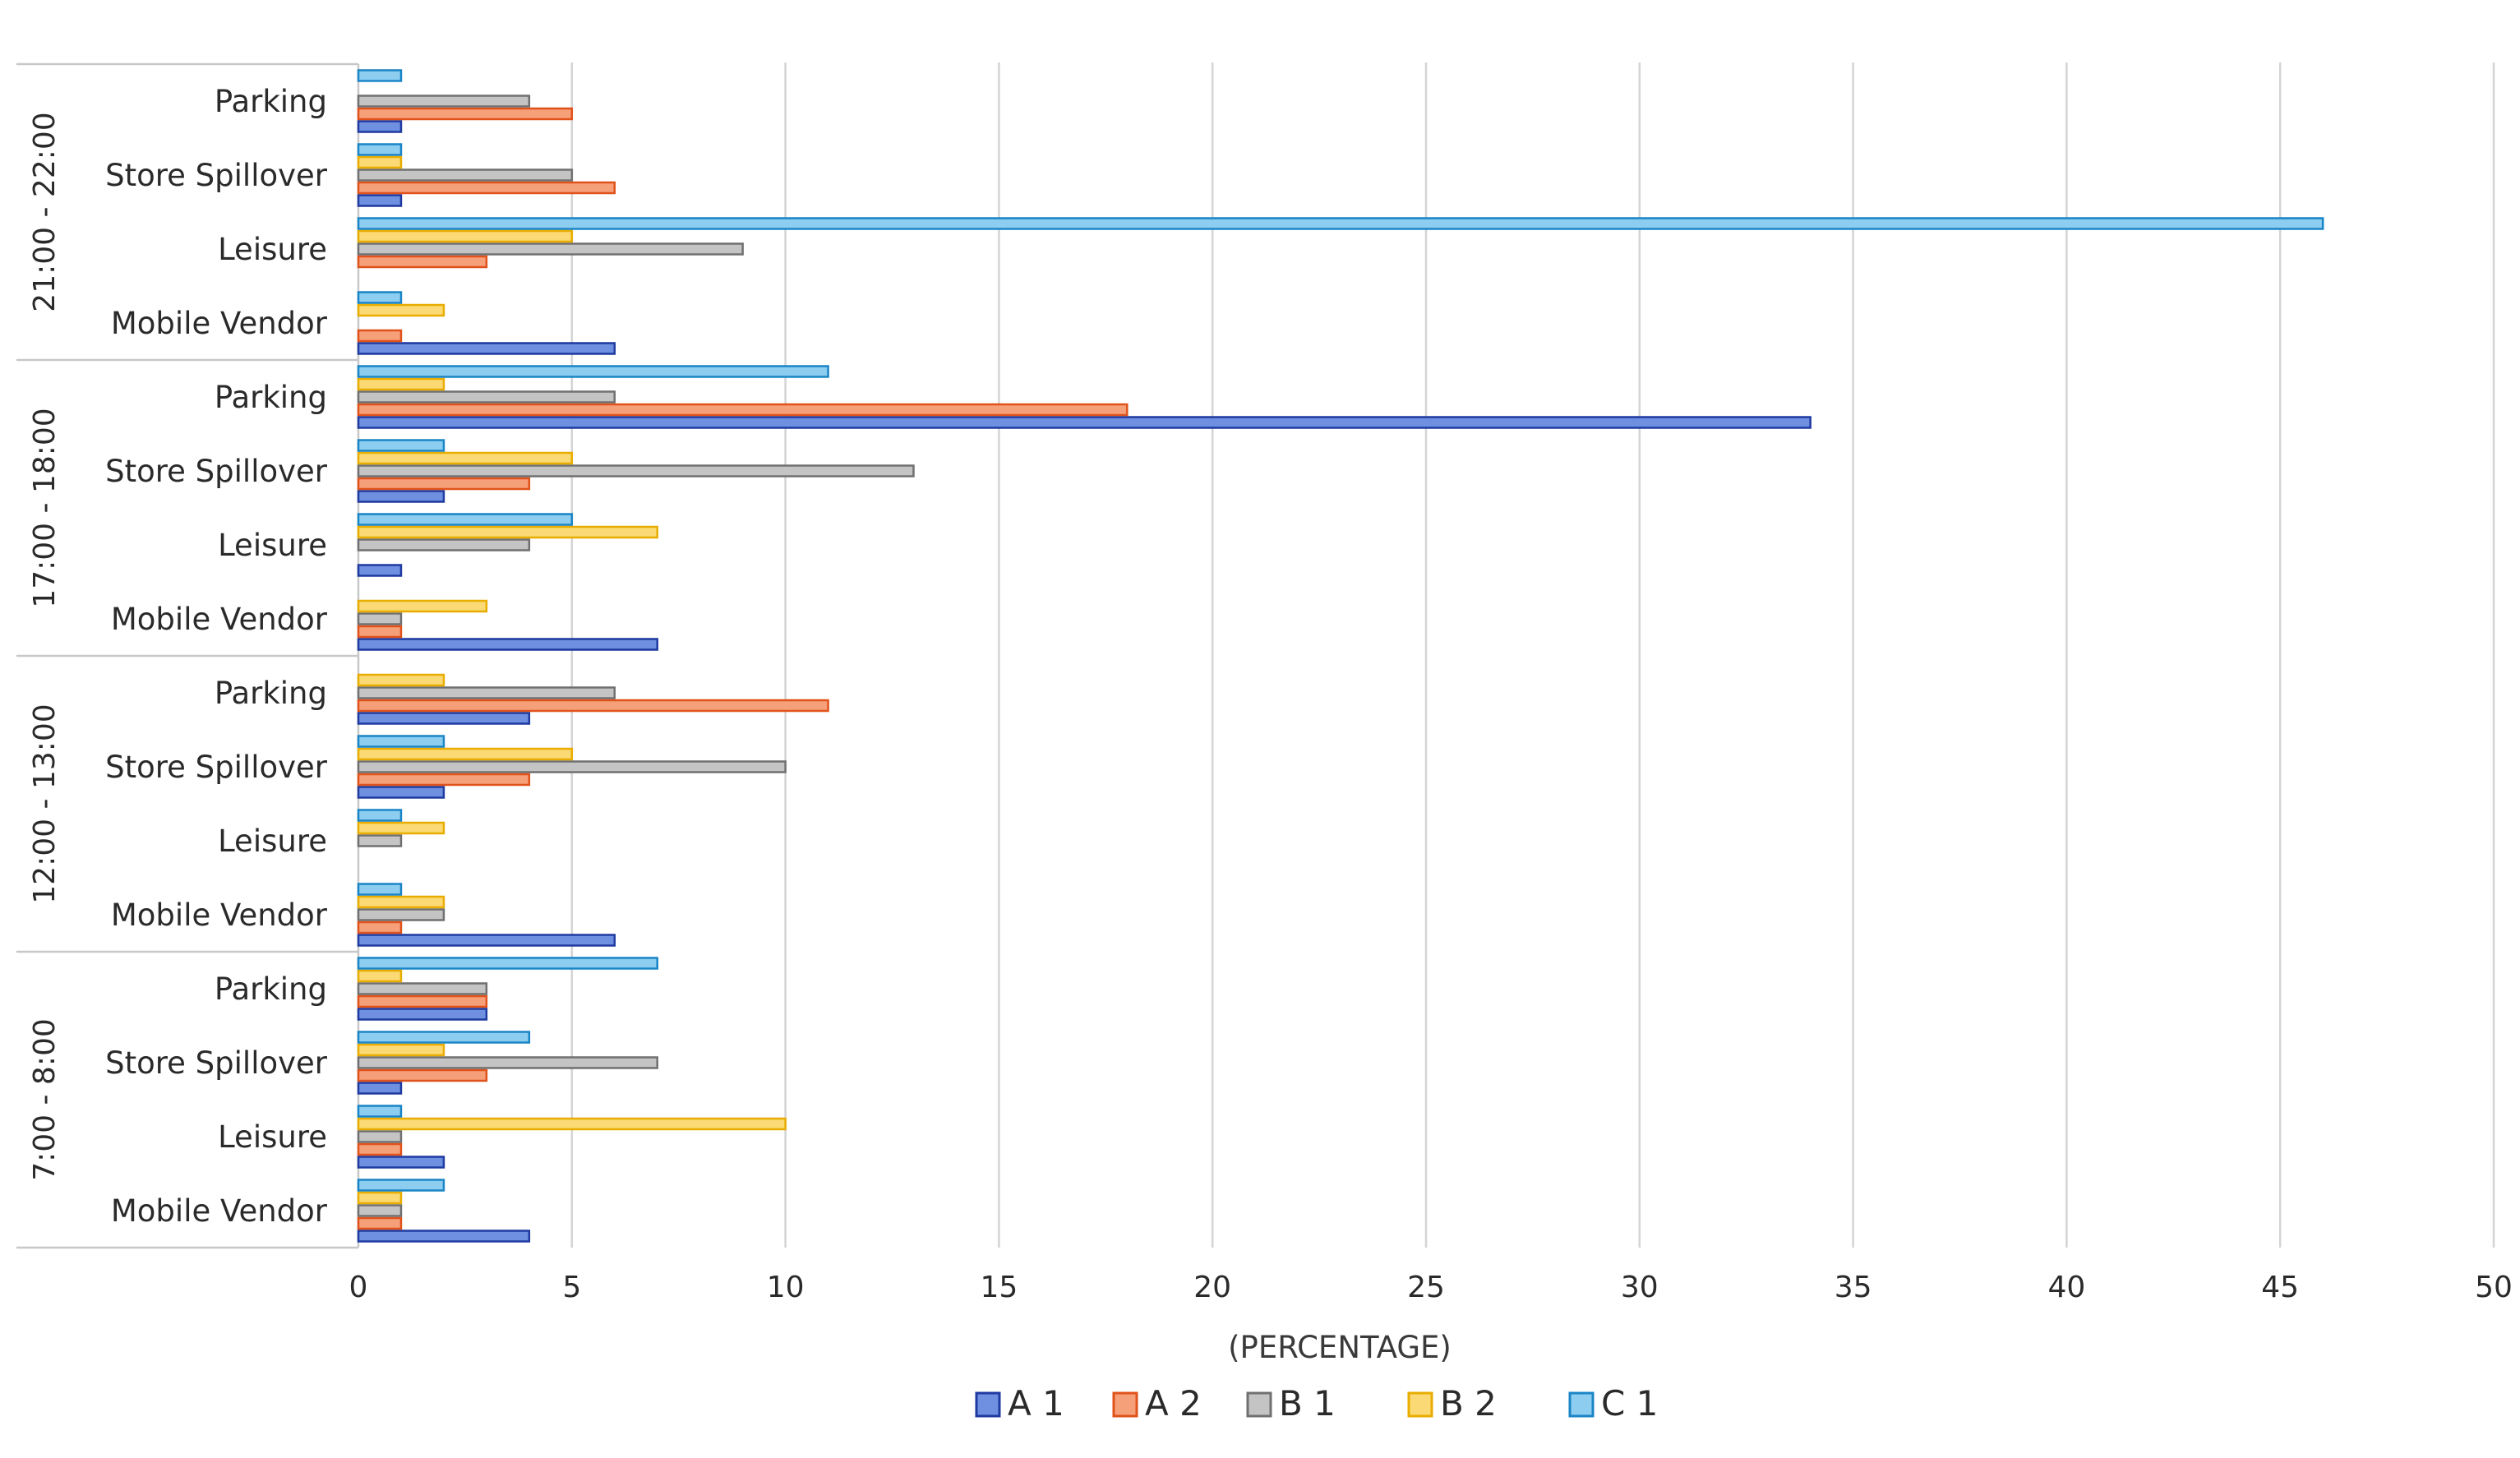 This screenshot has width=2520, height=1458. Describe the element at coordinates (988, 1404) in the screenshot. I see `legend-swatch-a1` at that location.